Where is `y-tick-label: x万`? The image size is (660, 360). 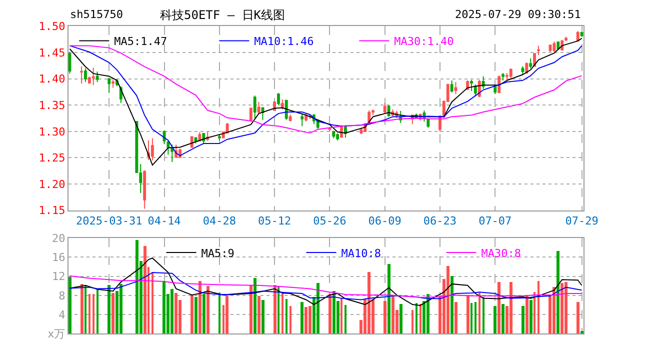 y-tick-label: x万 is located at coordinates (57, 334).